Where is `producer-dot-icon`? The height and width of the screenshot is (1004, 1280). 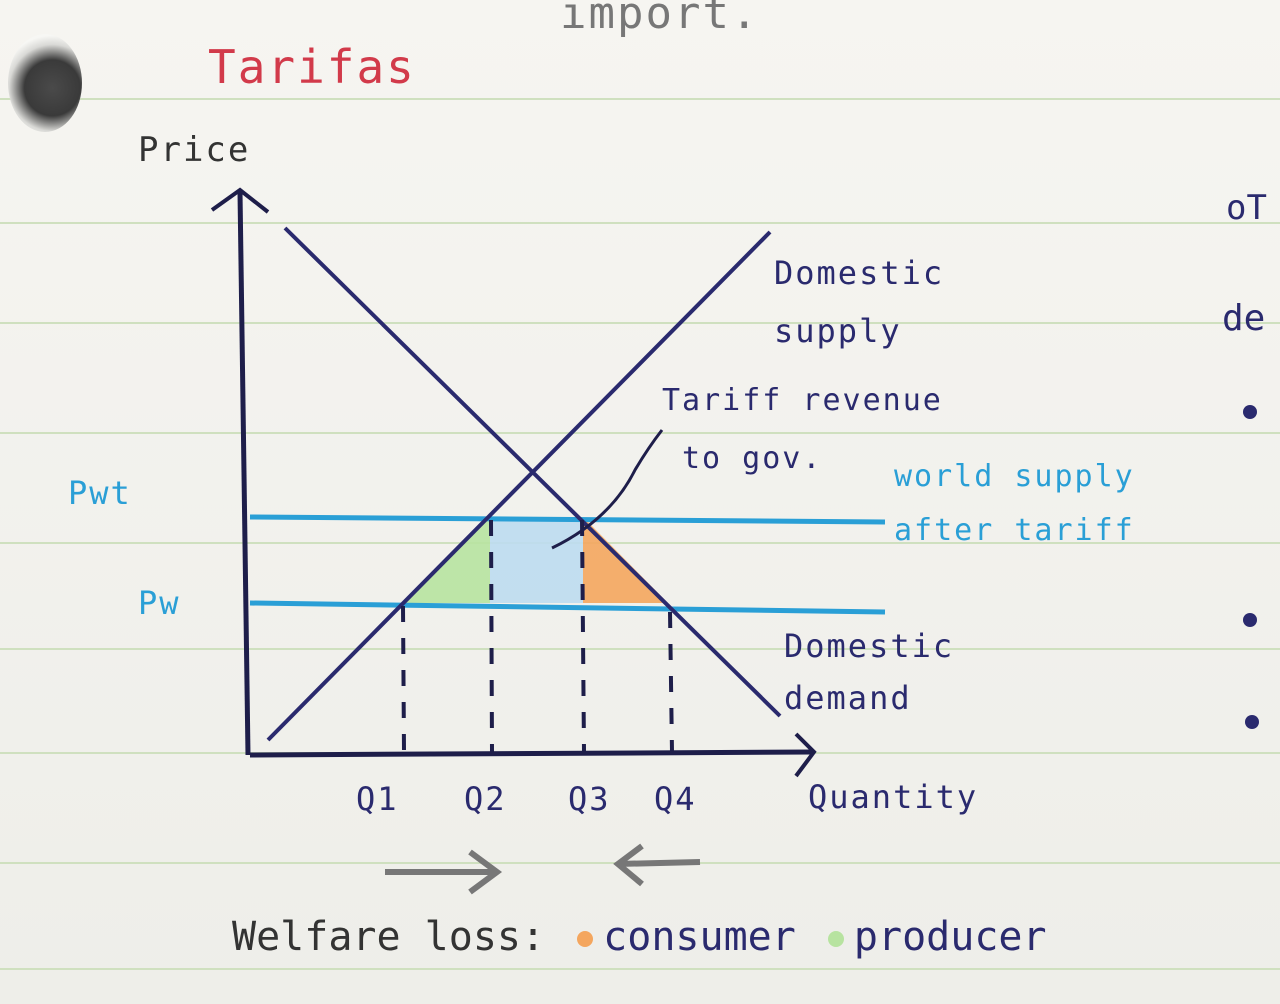 producer-dot-icon is located at coordinates (835, 939).